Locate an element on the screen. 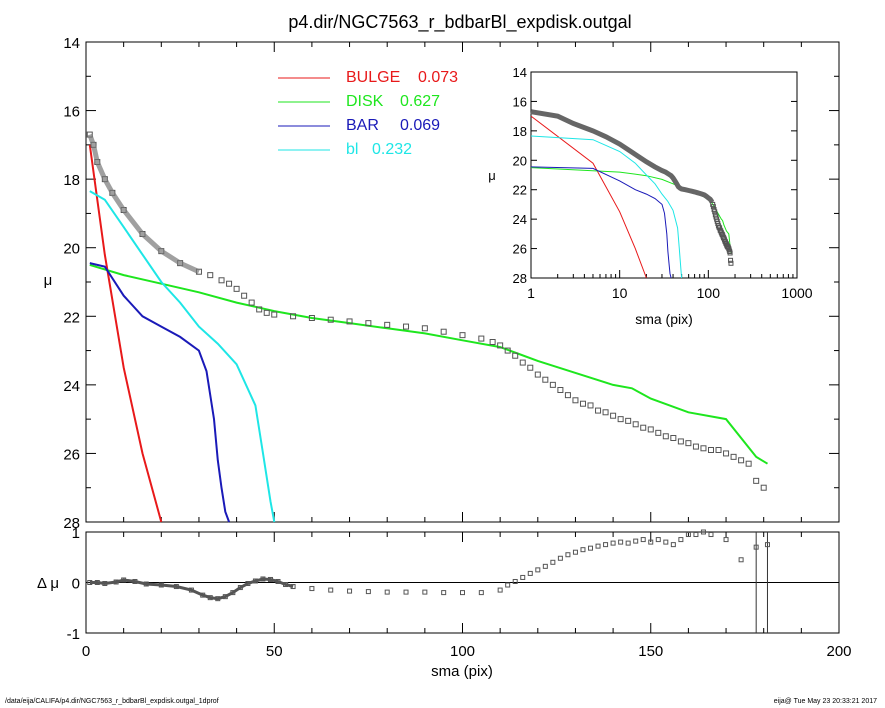 This screenshot has height=708, width=885. inset-x-tick-label: 10 is located at coordinates (620, 293).